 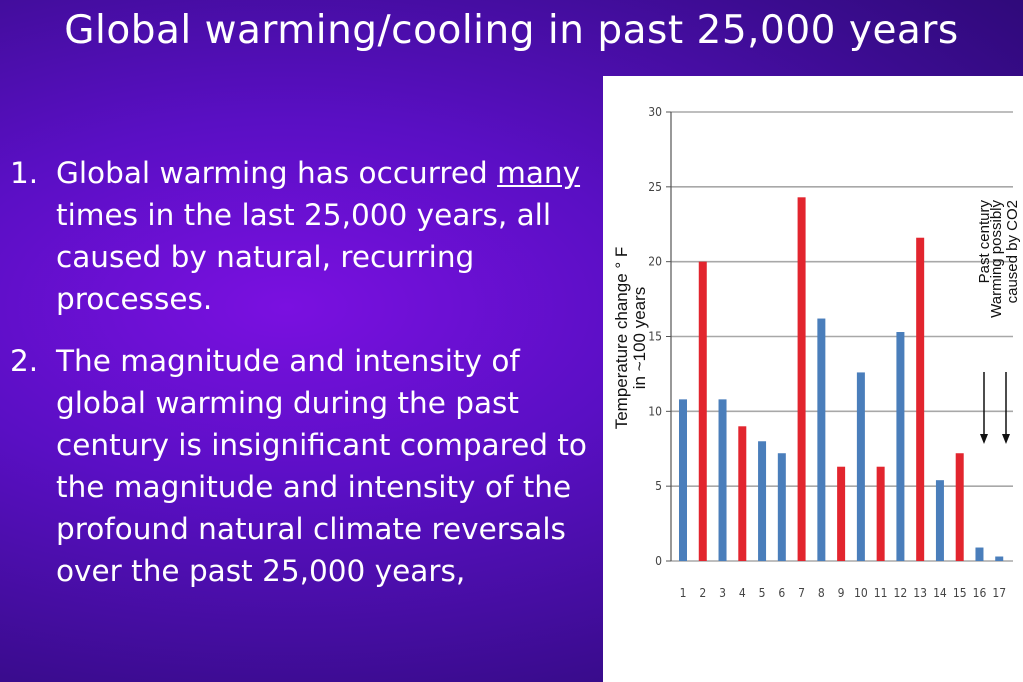 What do you see at coordinates (940, 593) in the screenshot?
I see `x-tick-label: 14` at bounding box center [940, 593].